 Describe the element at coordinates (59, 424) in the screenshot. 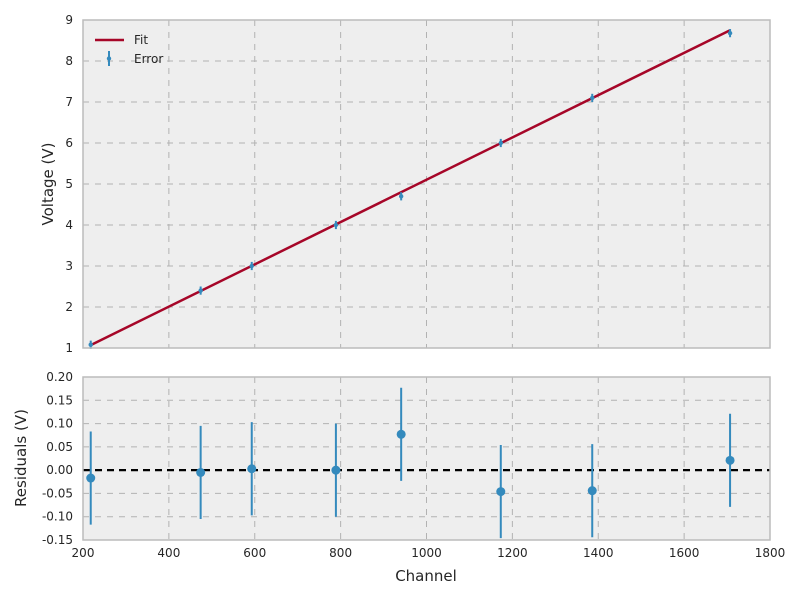

I see `residuals-y-tick-label: 0.10` at that location.